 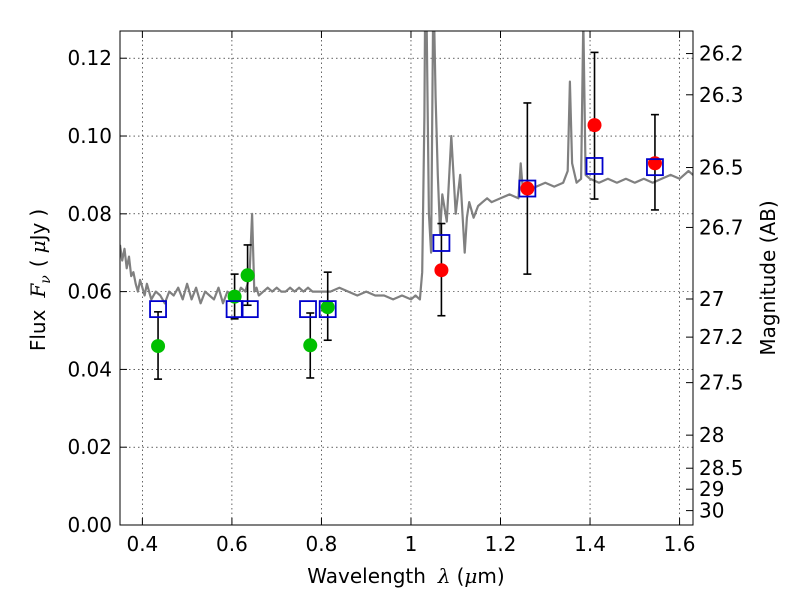 What do you see at coordinates (711, 489) in the screenshot?
I see `mag-tick-label: 29` at bounding box center [711, 489].